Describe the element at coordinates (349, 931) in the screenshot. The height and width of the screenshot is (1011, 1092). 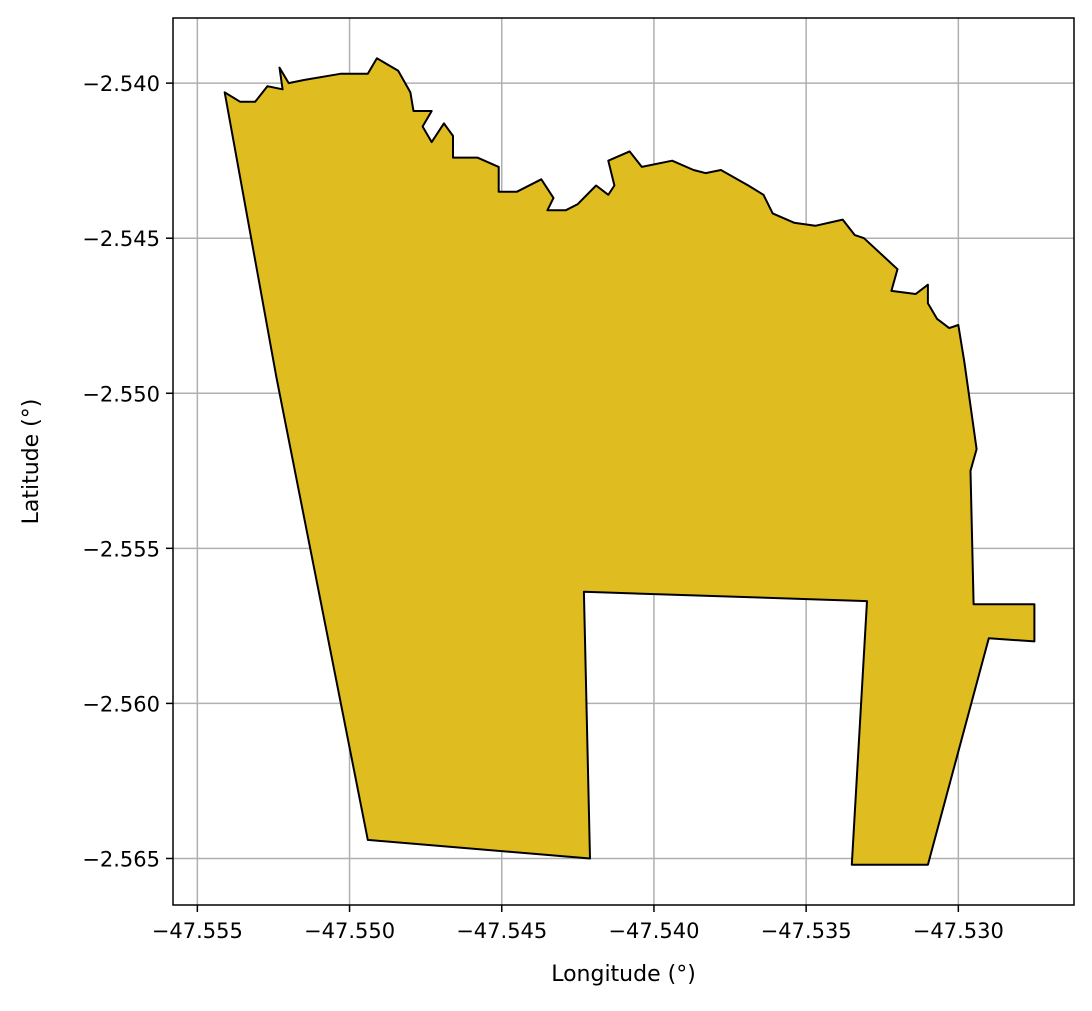
I see `x-tick-label: −47.550` at that location.